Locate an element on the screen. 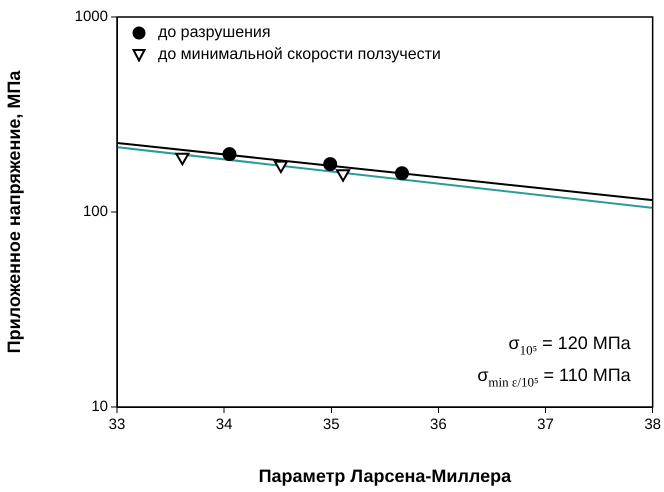 This screenshot has width=664, height=492. y-axis-title: Приложенное напряжение, МПа is located at coordinates (14, 212).